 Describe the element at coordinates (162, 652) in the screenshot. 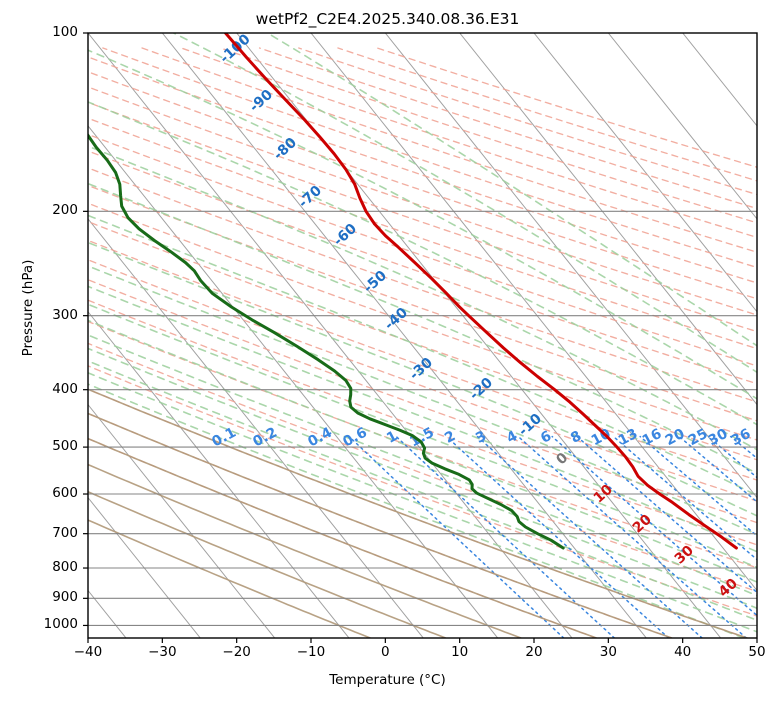

I see `x-axis-tick: −30` at that location.